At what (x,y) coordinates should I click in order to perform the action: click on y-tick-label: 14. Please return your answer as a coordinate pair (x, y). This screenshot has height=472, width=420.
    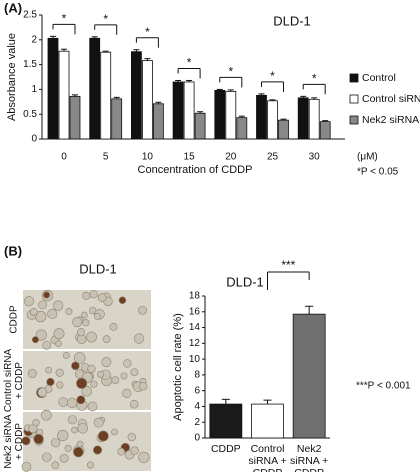
    Looking at the image, I should click on (195, 327).